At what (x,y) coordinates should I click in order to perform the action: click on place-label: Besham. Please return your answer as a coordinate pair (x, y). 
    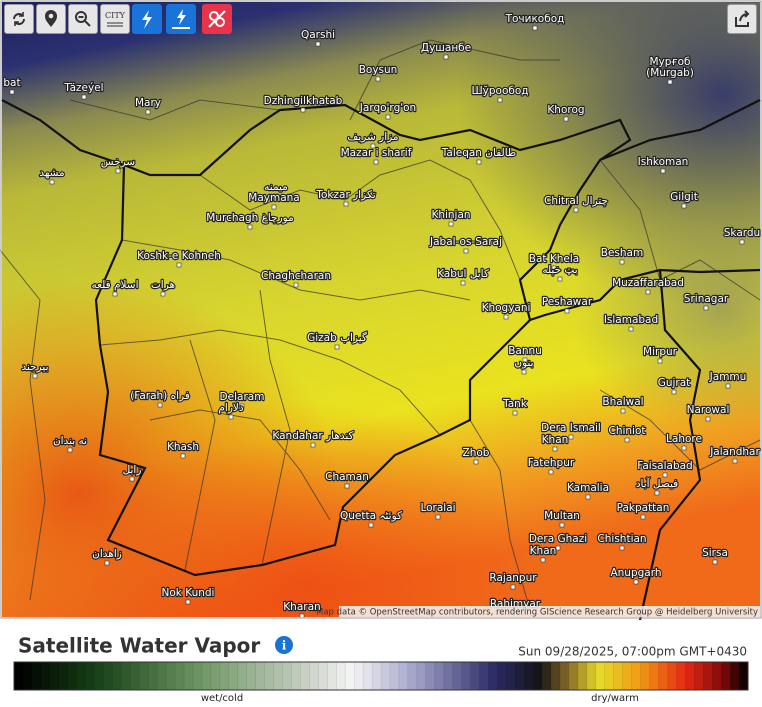
    Looking at the image, I should click on (622, 253).